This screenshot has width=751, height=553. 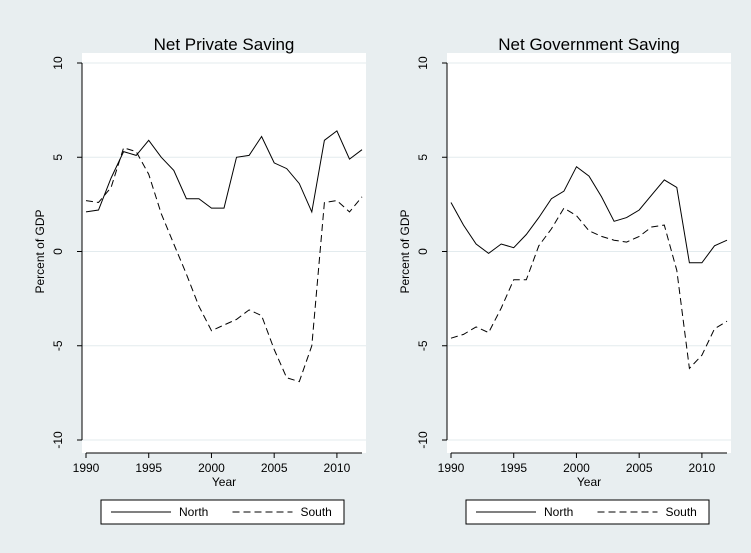 I want to click on chart-title: Net Government Saving, so click(x=588, y=44).